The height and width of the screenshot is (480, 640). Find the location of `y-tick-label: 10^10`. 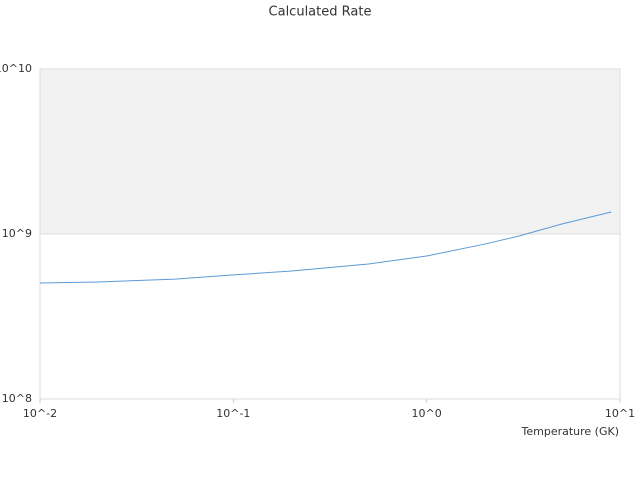

y-tick-label: 10^10 is located at coordinates (16, 68).